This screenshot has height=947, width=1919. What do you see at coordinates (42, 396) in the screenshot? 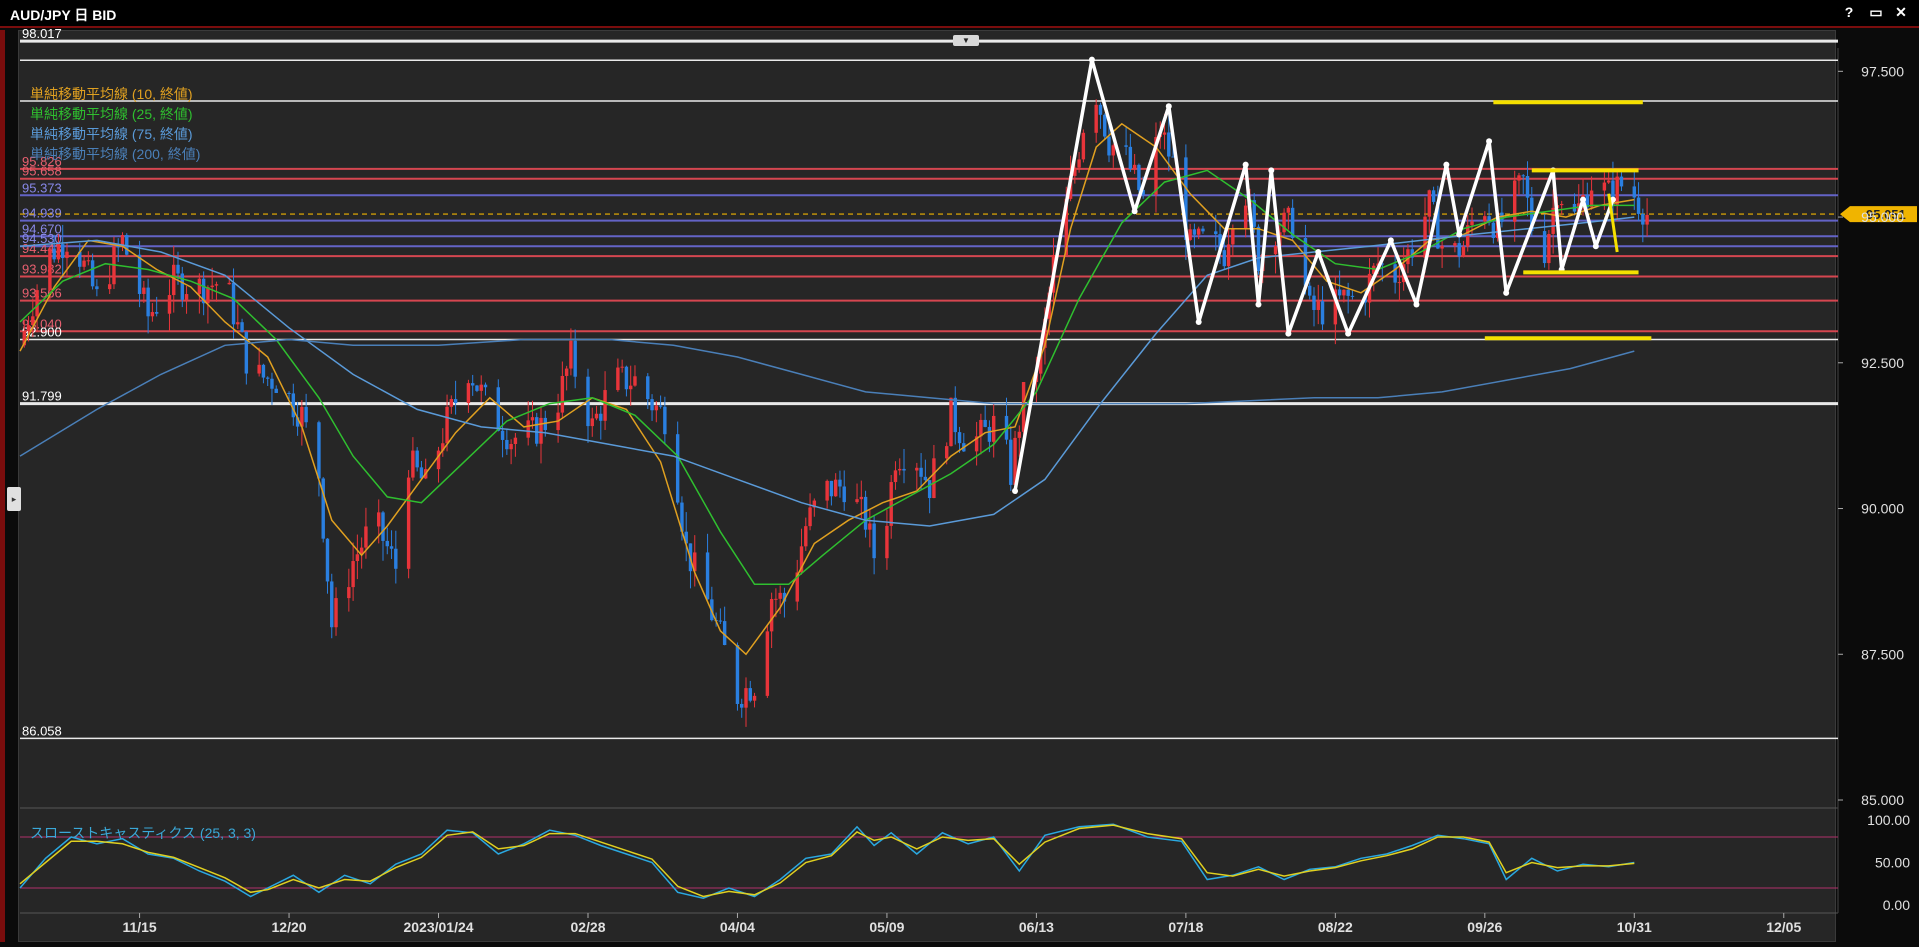
I see `price-level-label: 91.799` at bounding box center [42, 396].